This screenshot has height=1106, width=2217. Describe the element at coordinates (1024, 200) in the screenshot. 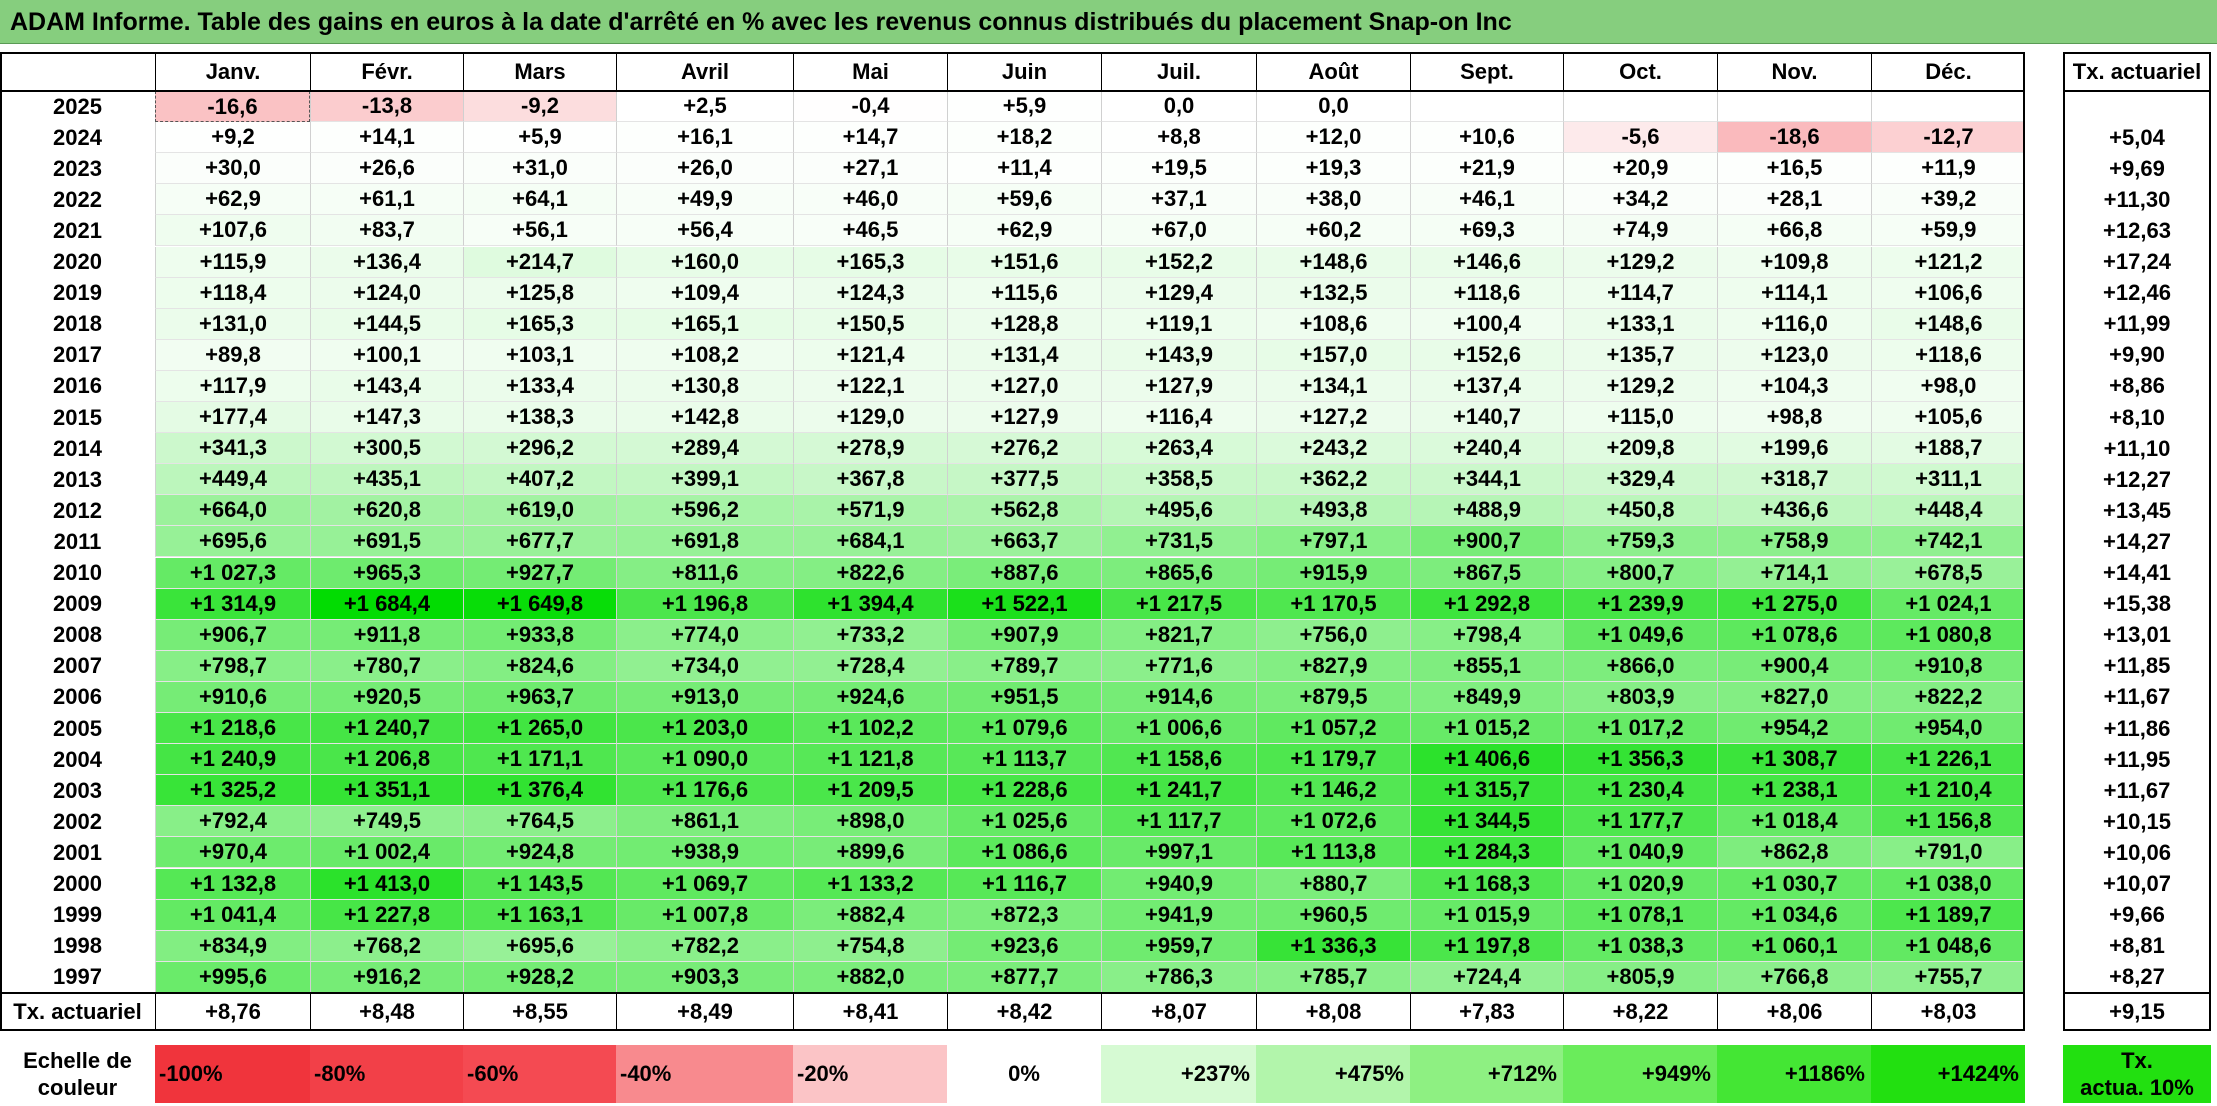

I see `value-cell: +59,6` at that location.